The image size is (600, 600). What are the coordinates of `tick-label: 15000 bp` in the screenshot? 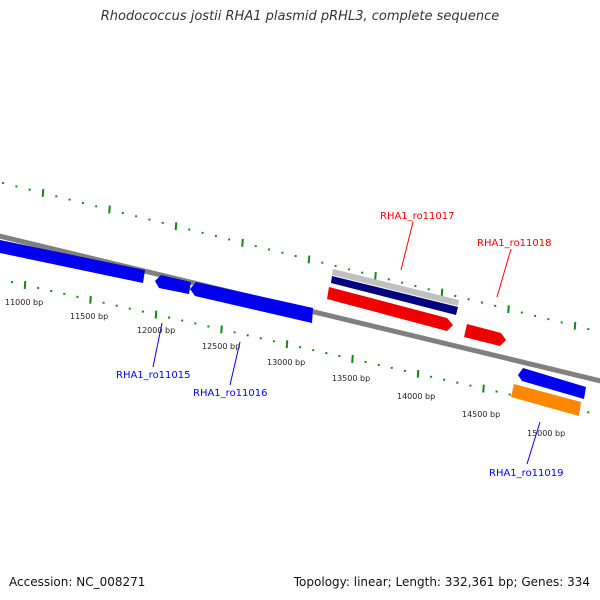 It's located at (546, 433).